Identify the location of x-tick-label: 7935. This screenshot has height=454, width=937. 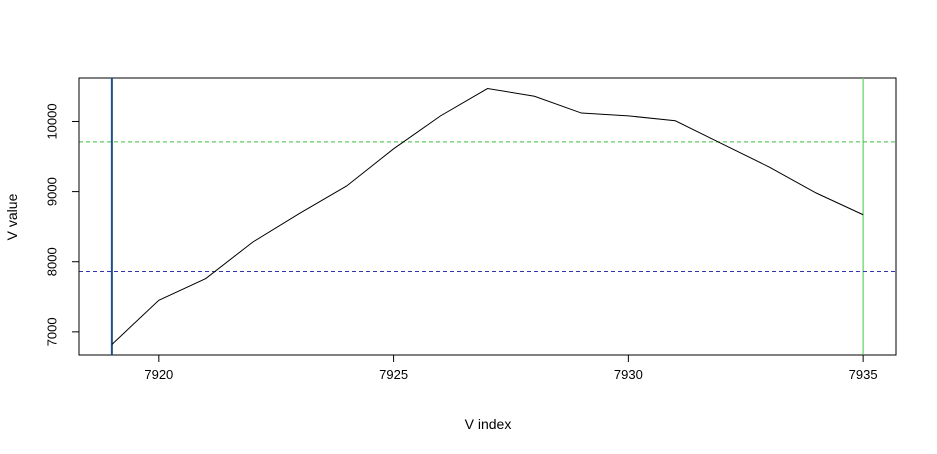
(863, 374).